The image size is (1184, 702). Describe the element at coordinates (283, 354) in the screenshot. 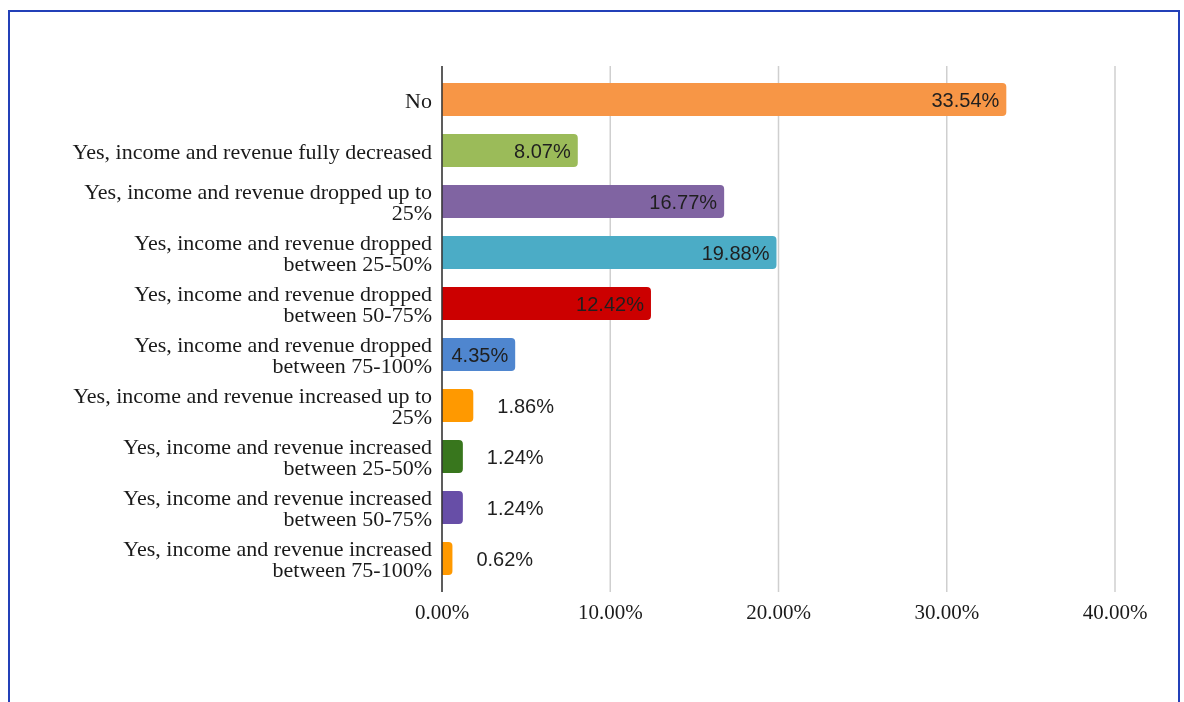

I see `y-tick-label: Yes, income and revenue dropped between 75-100%` at that location.